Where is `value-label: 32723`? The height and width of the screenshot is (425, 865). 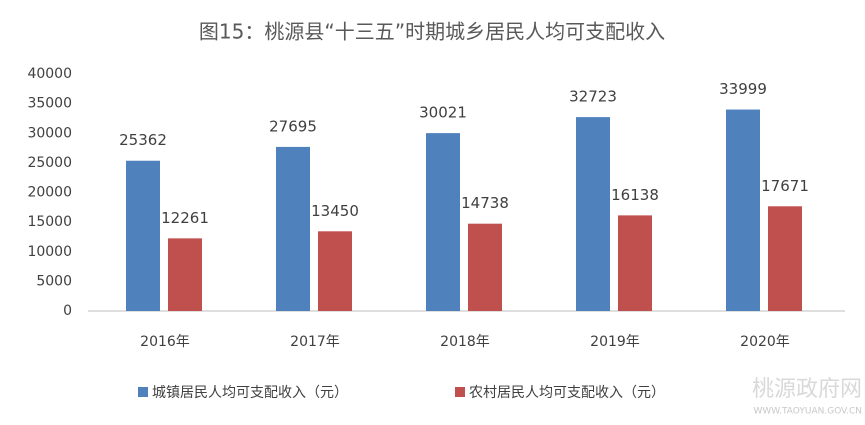
value-label: 32723 is located at coordinates (593, 97).